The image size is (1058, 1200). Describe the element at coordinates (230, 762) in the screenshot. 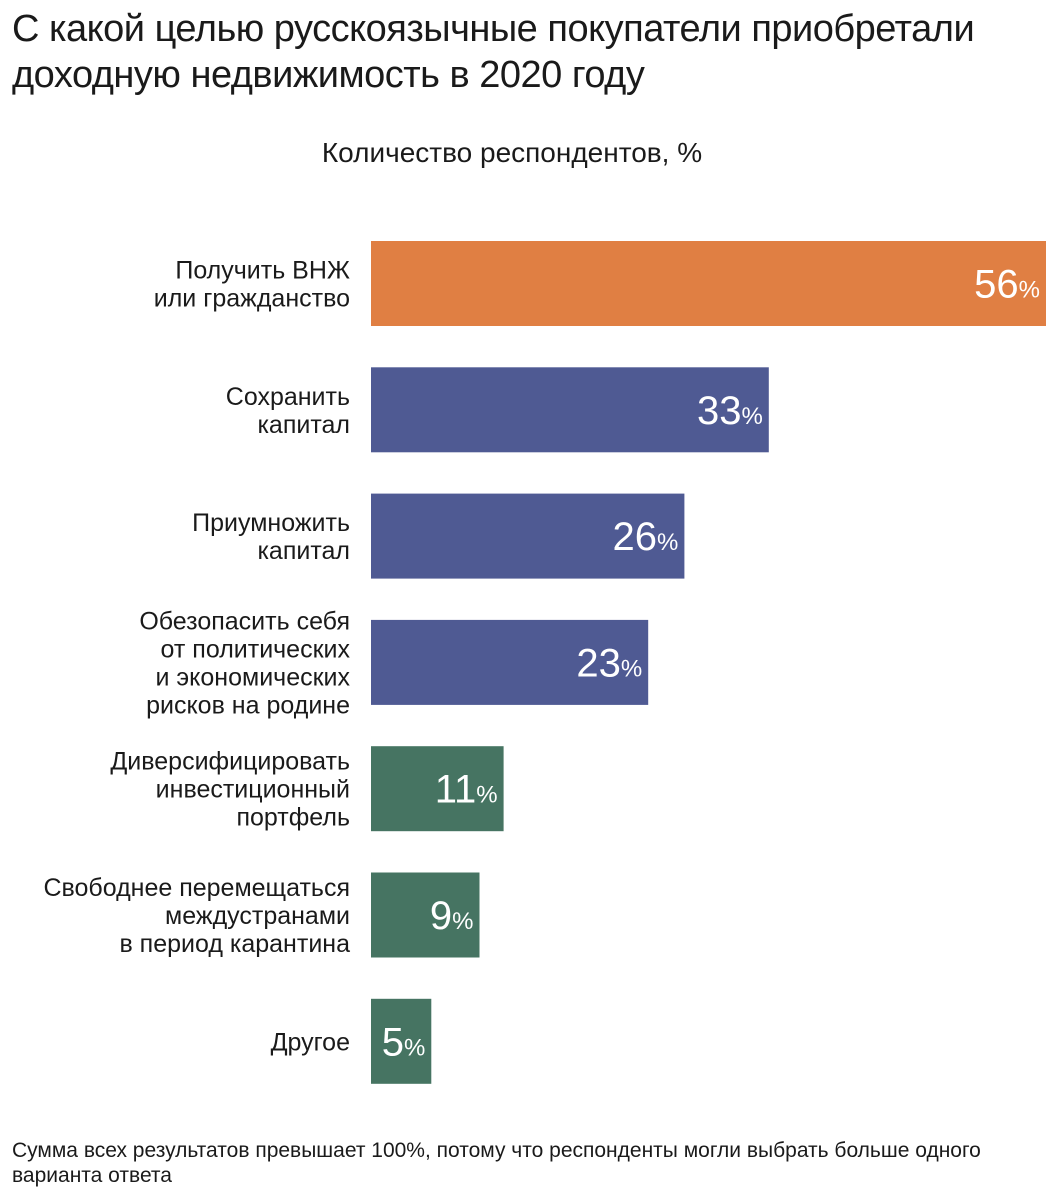

I see `category-label-line: Диверсифицировать` at that location.